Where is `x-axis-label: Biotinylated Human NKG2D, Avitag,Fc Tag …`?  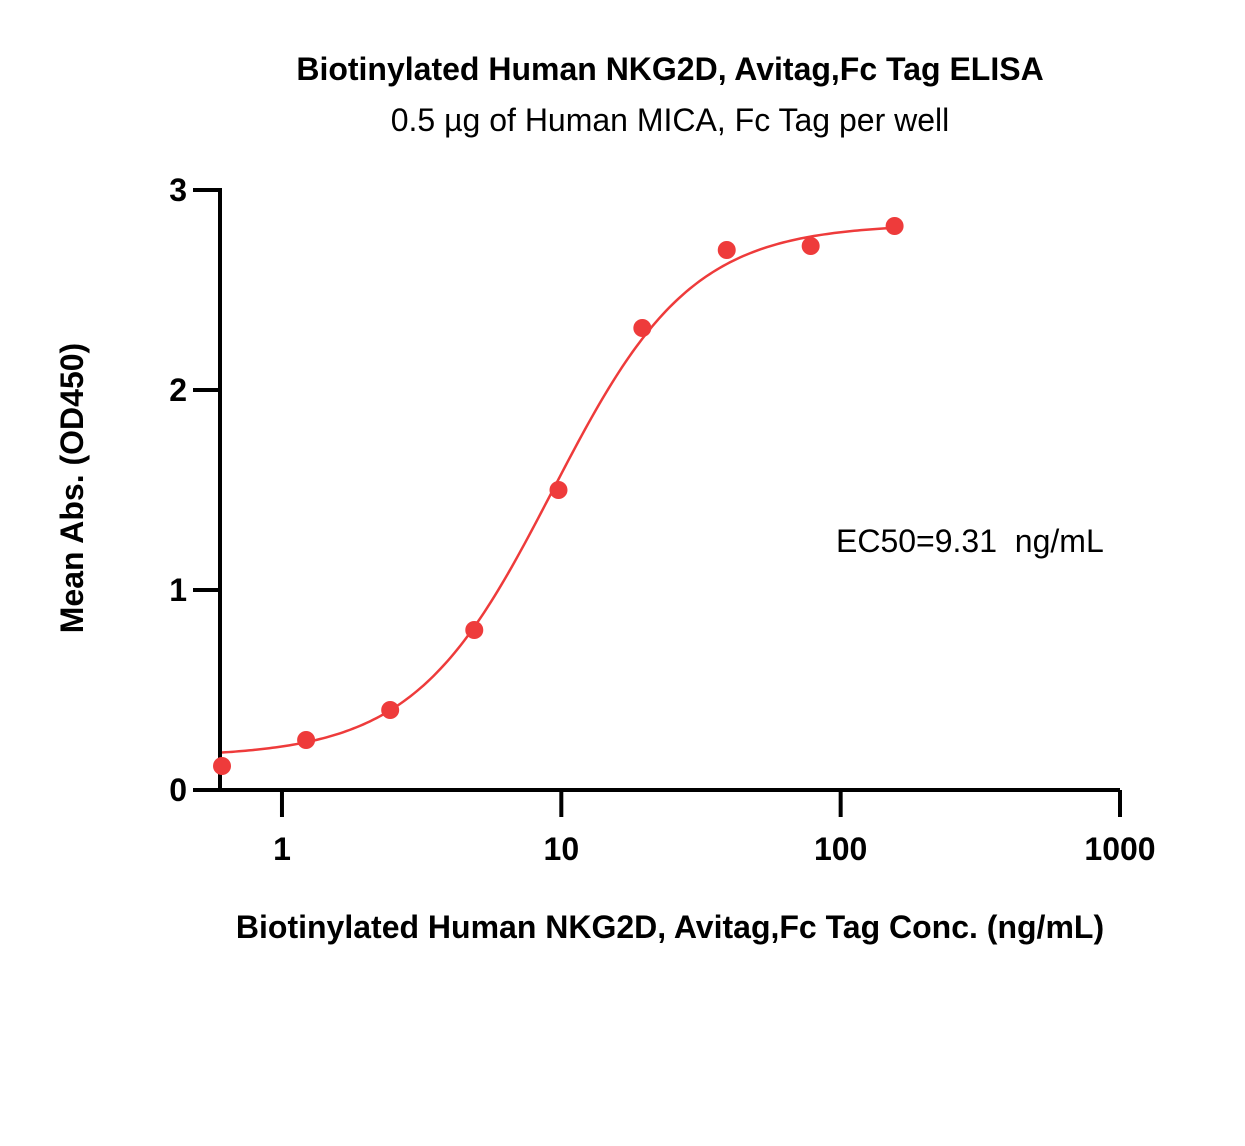
x-axis-label: Biotinylated Human NKG2D, Avitag,Fc Tag … is located at coordinates (670, 927).